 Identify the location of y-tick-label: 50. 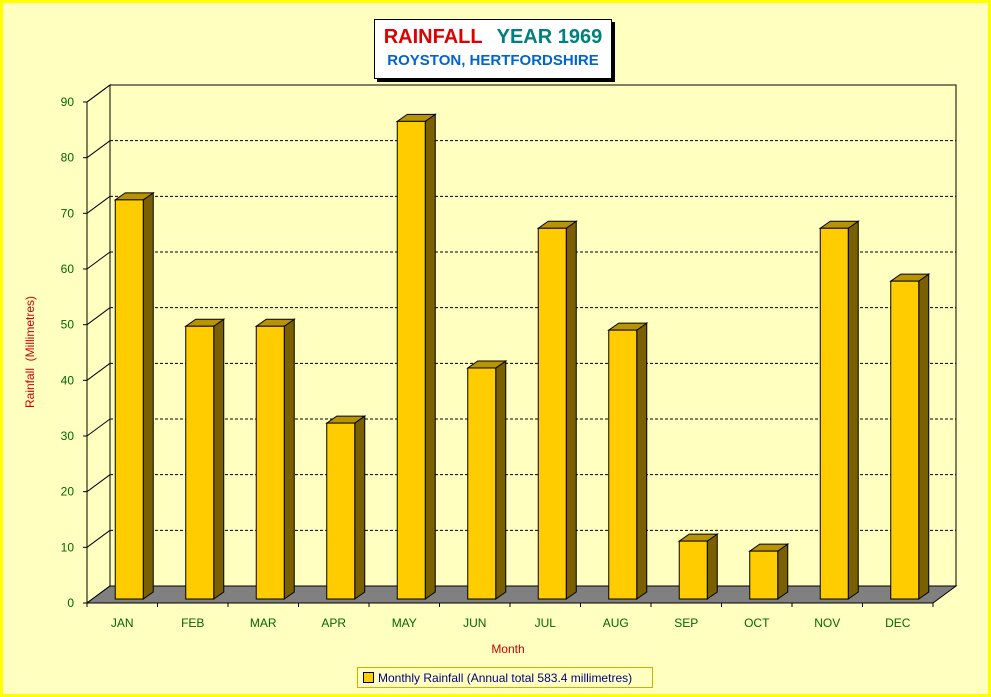
(68, 325).